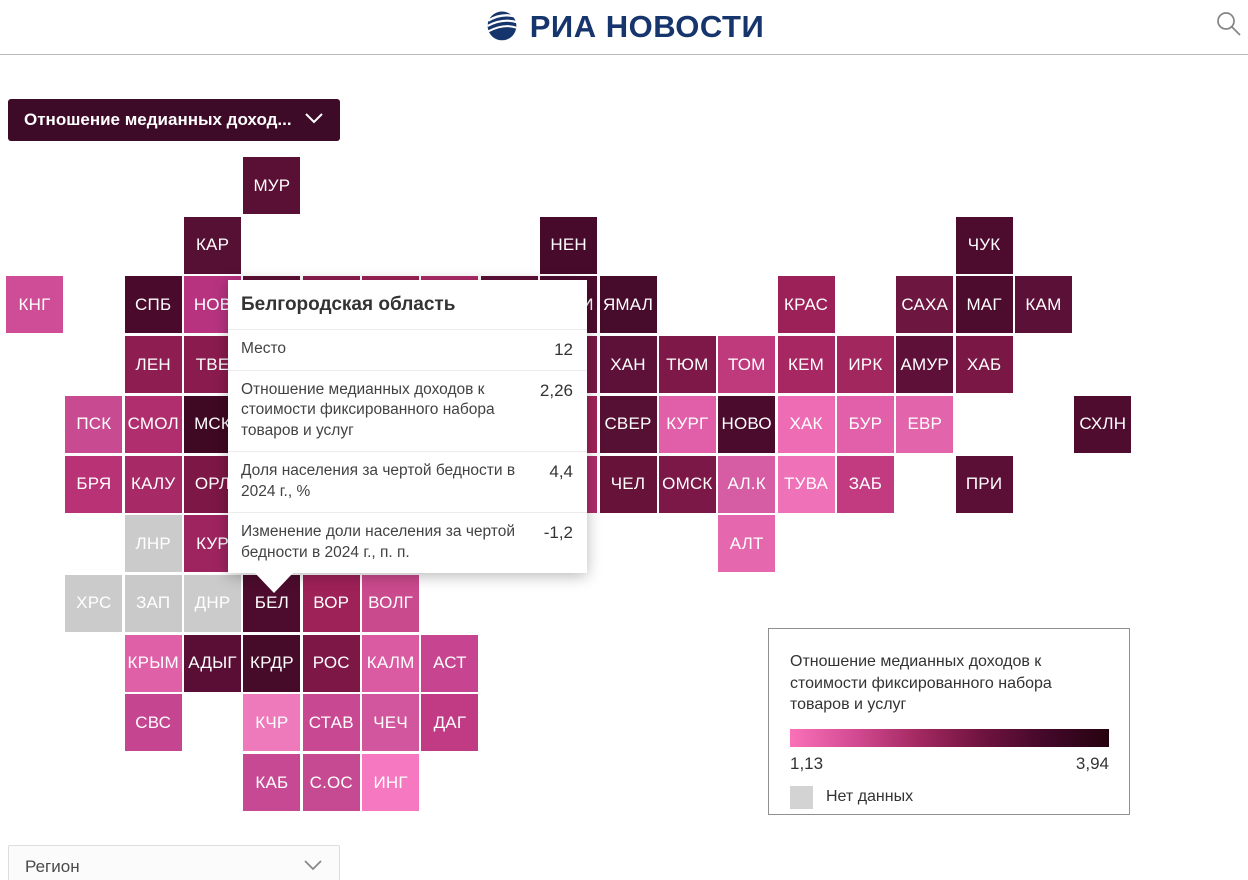  I want to click on region-dropdown-label: Регион, so click(52, 866).